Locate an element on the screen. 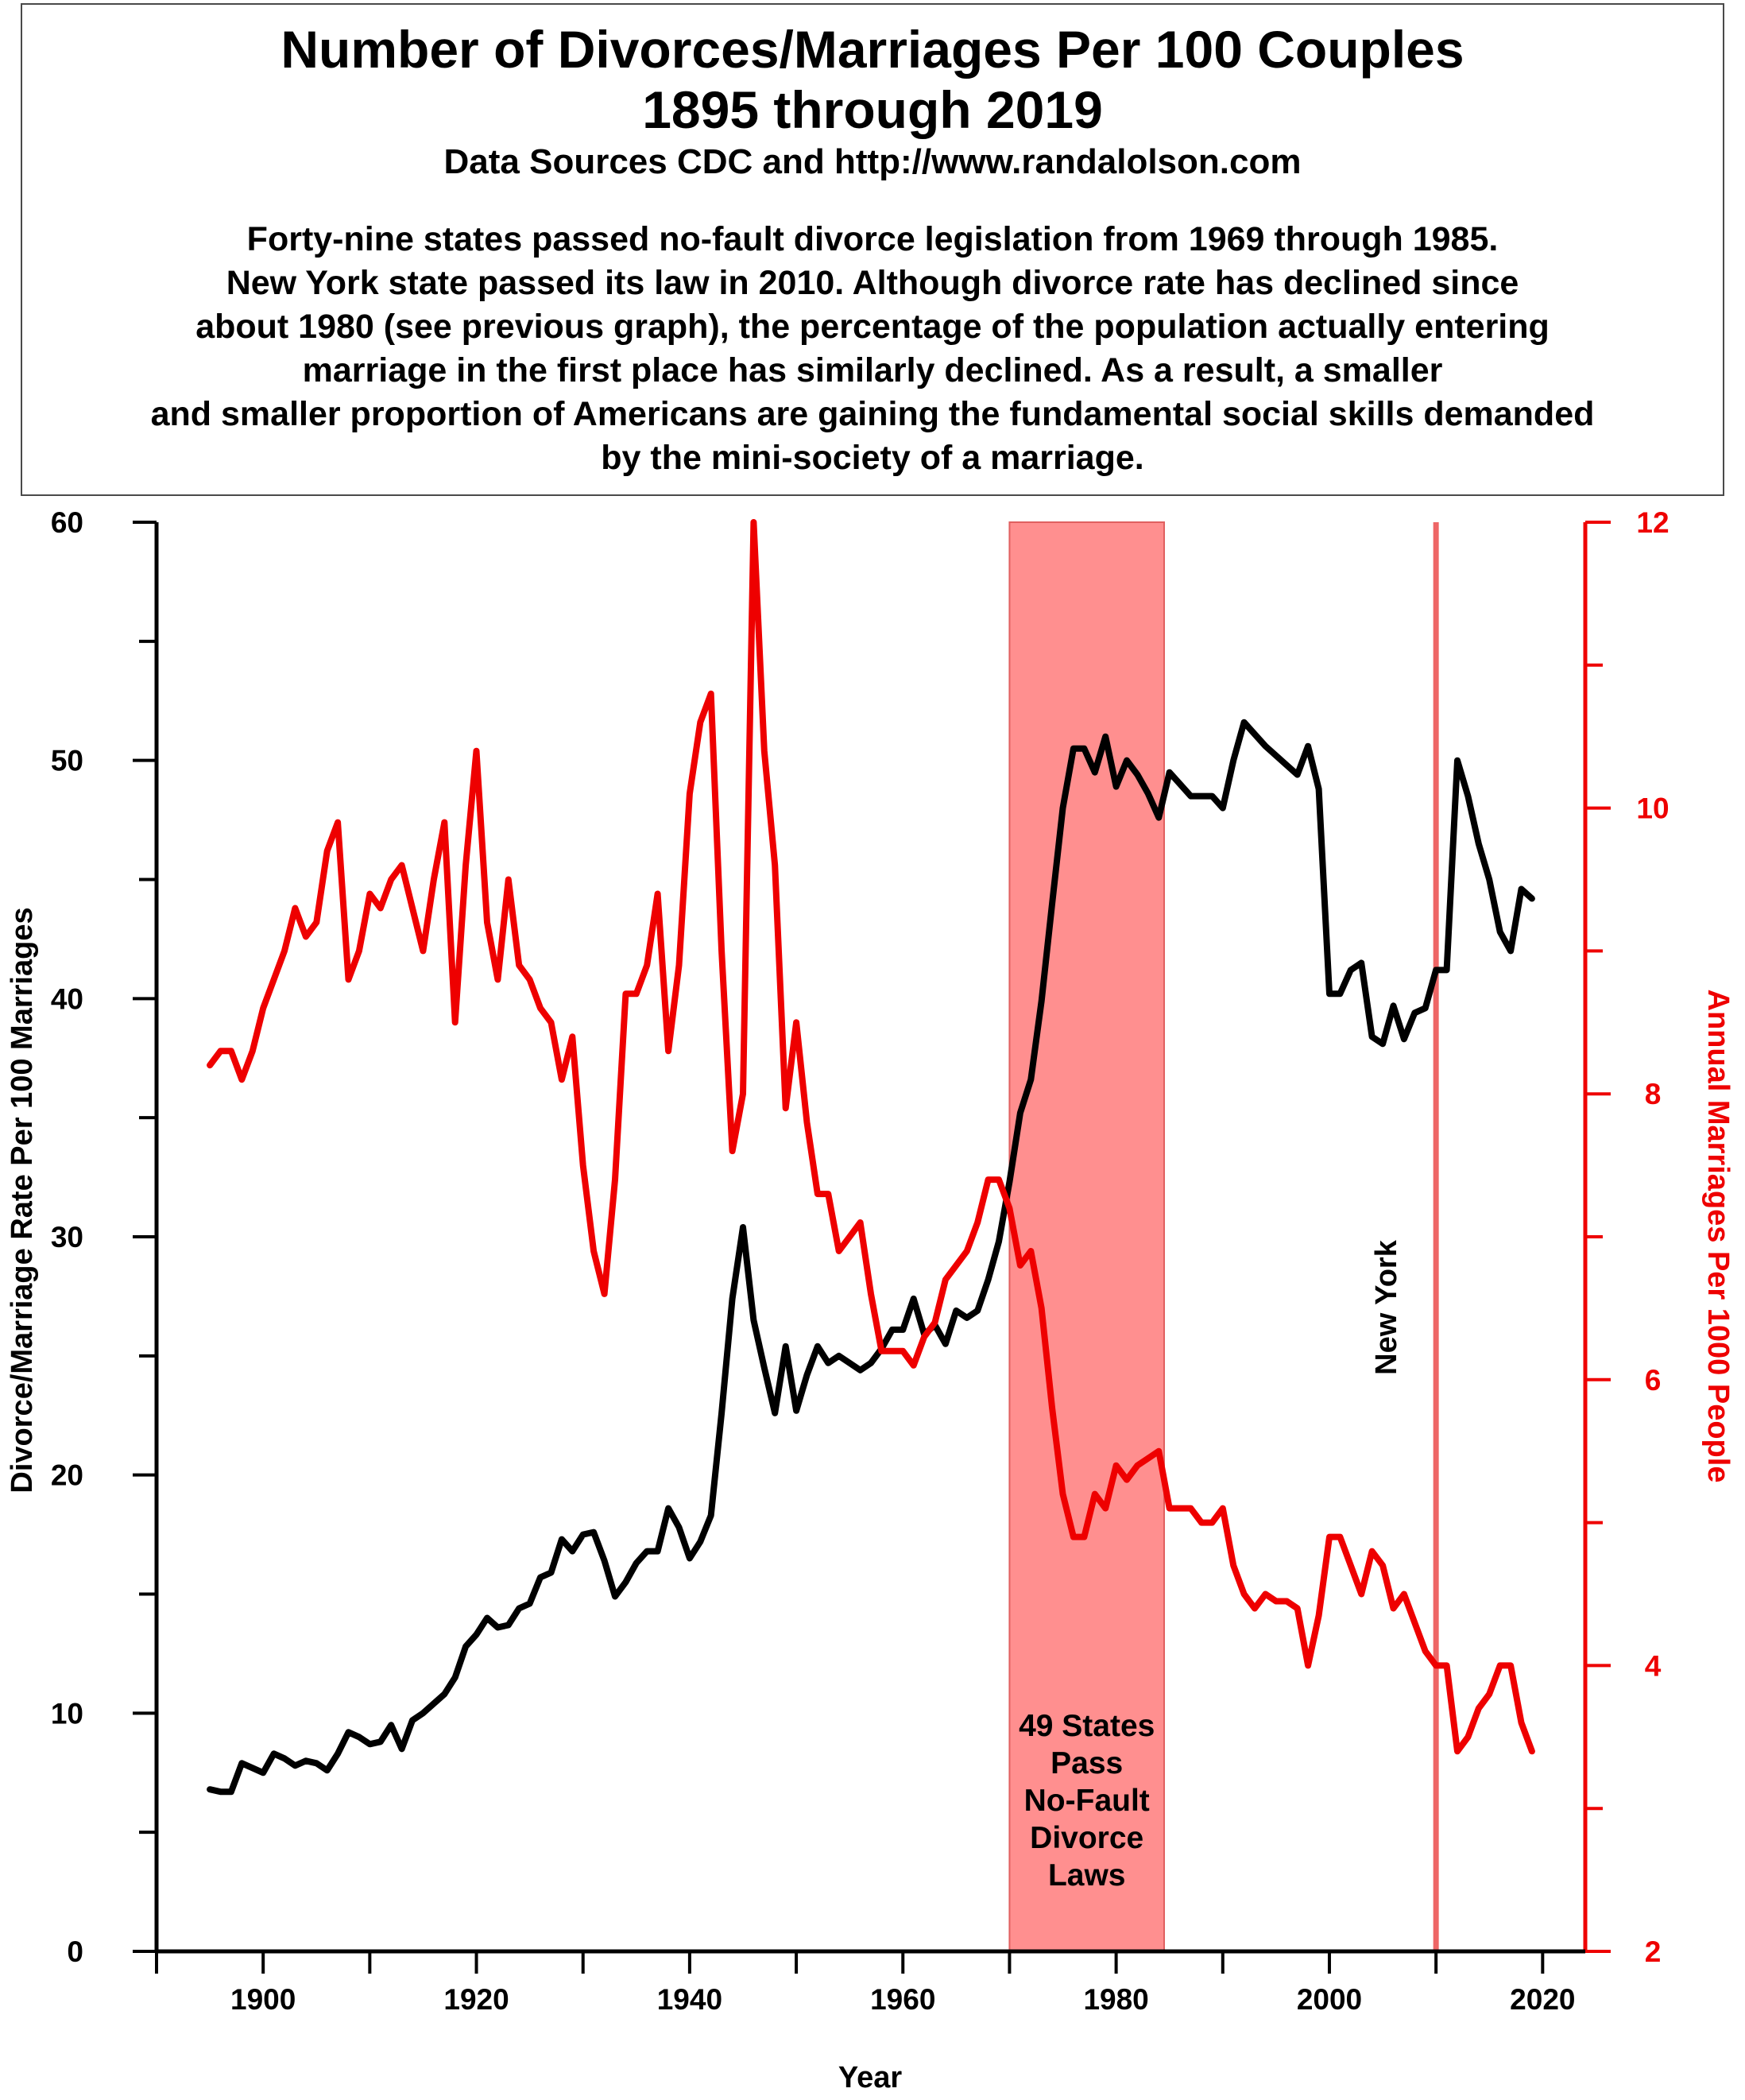  left-tick-label: 0 is located at coordinates (75, 1951).